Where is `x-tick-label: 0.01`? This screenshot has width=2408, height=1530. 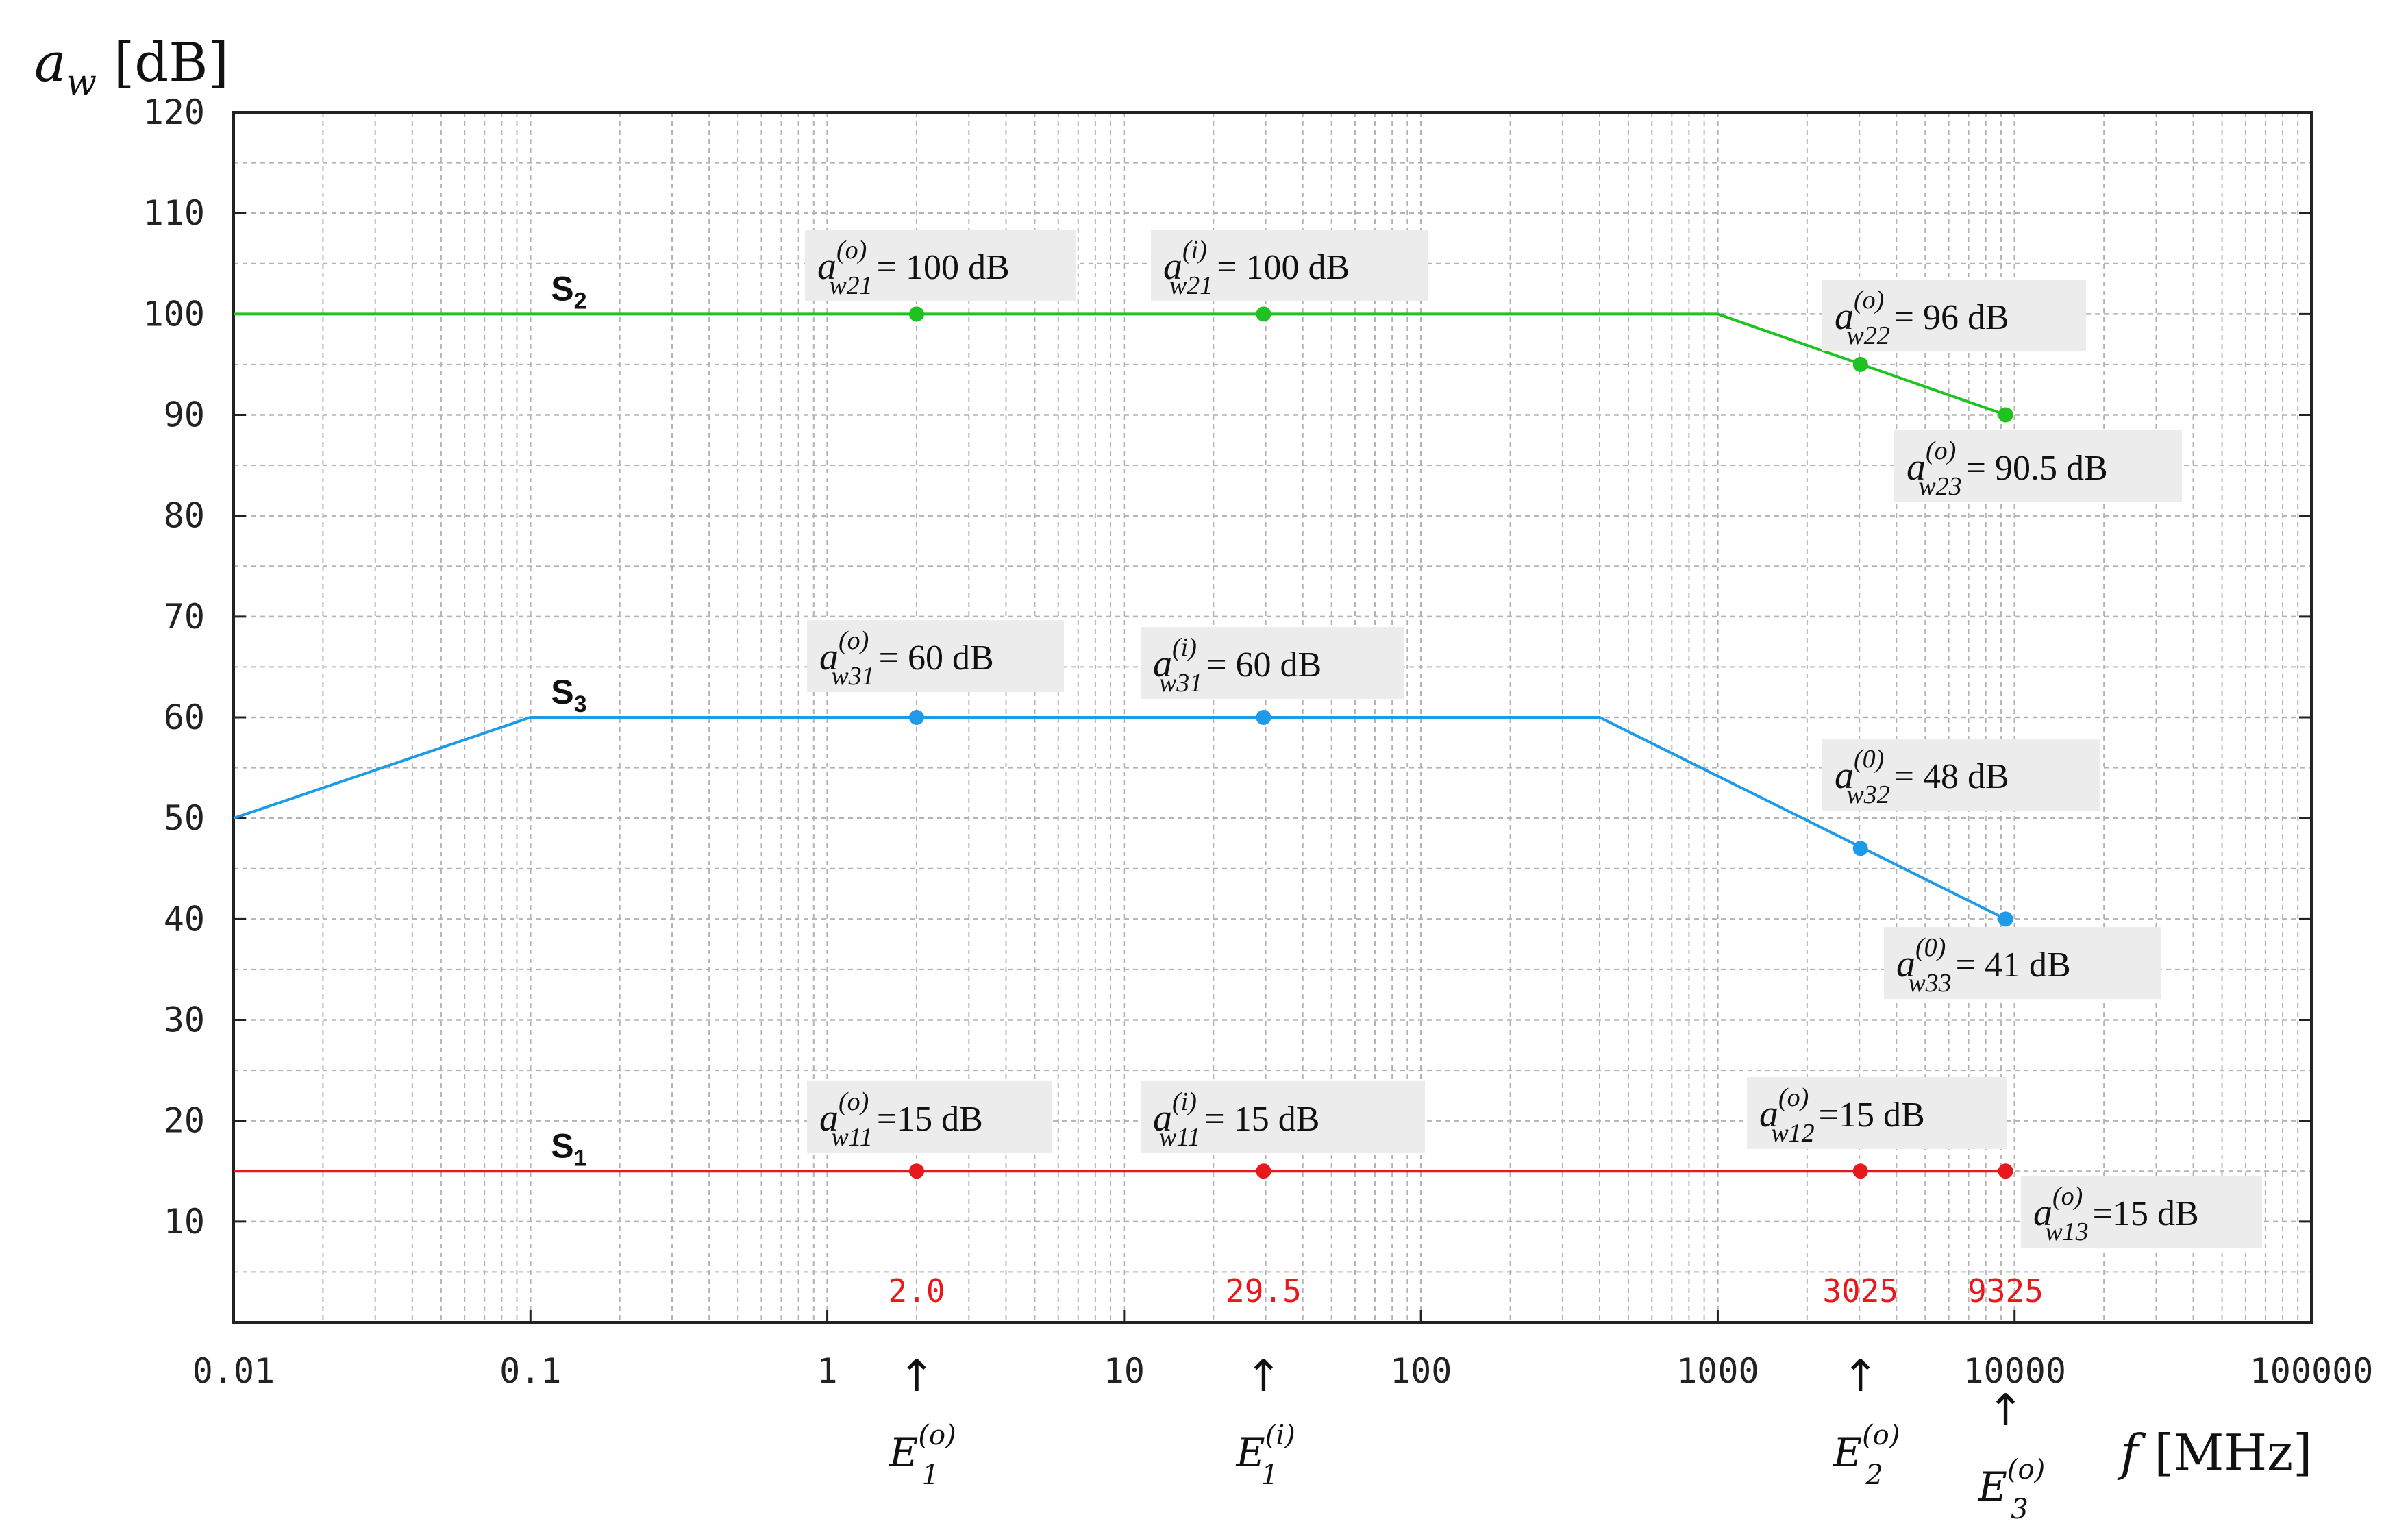 x-tick-label: 0.01 is located at coordinates (234, 1371).